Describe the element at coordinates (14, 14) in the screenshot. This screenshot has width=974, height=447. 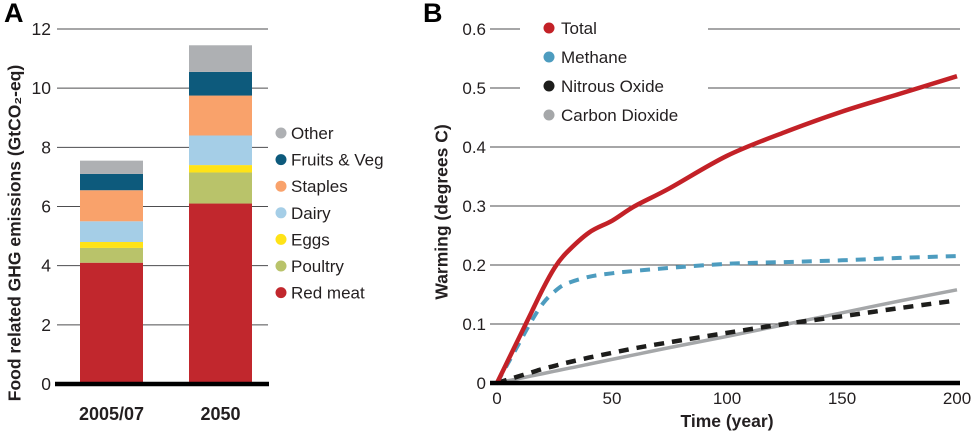
I see `panel-a-letter: A` at that location.